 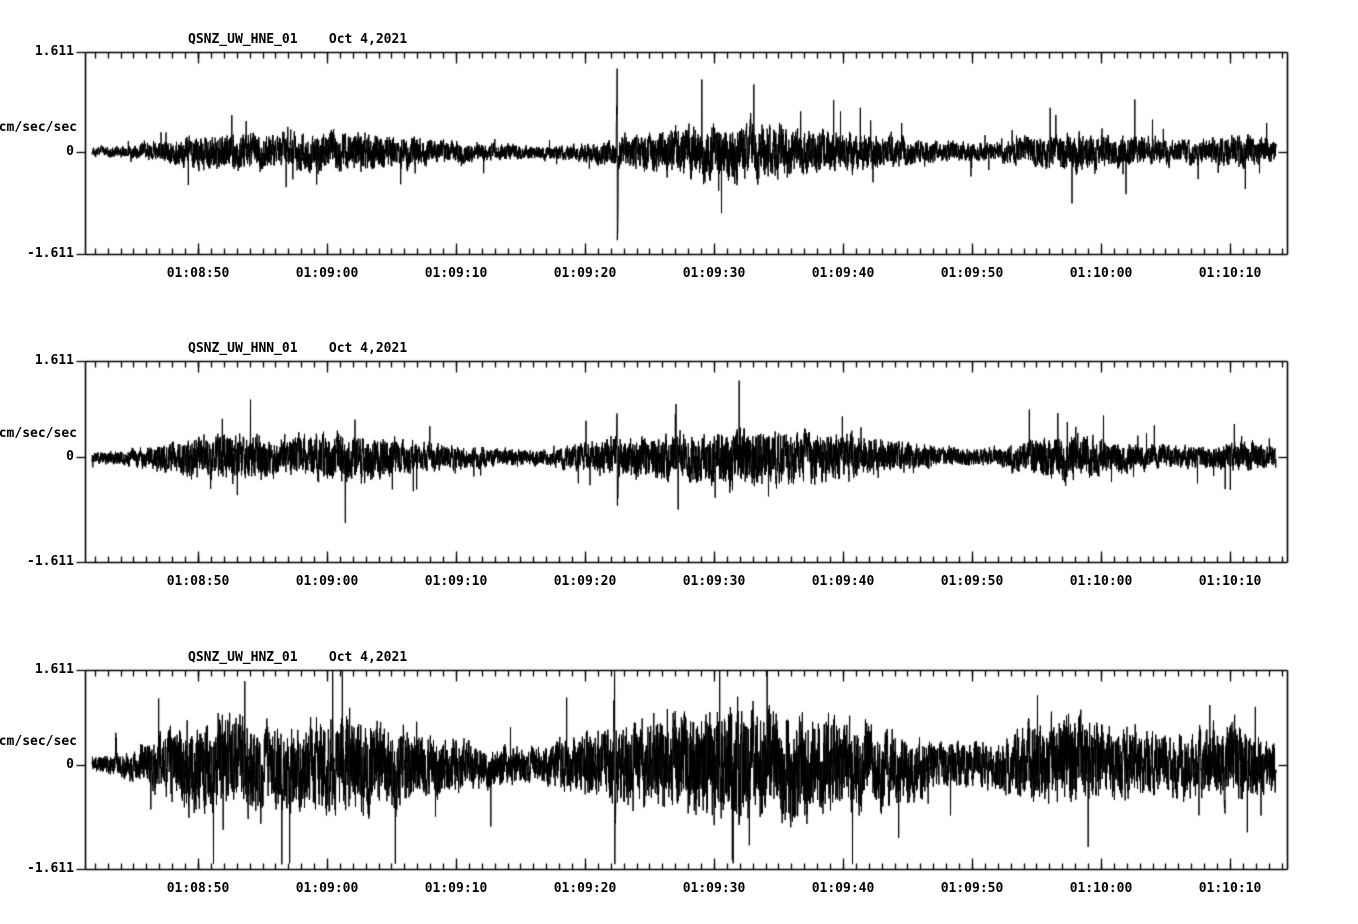 I want to click on panel-hnz-title: QSNZ_UW_HNZ_01 Oct 4,2021, so click(x=298, y=657).